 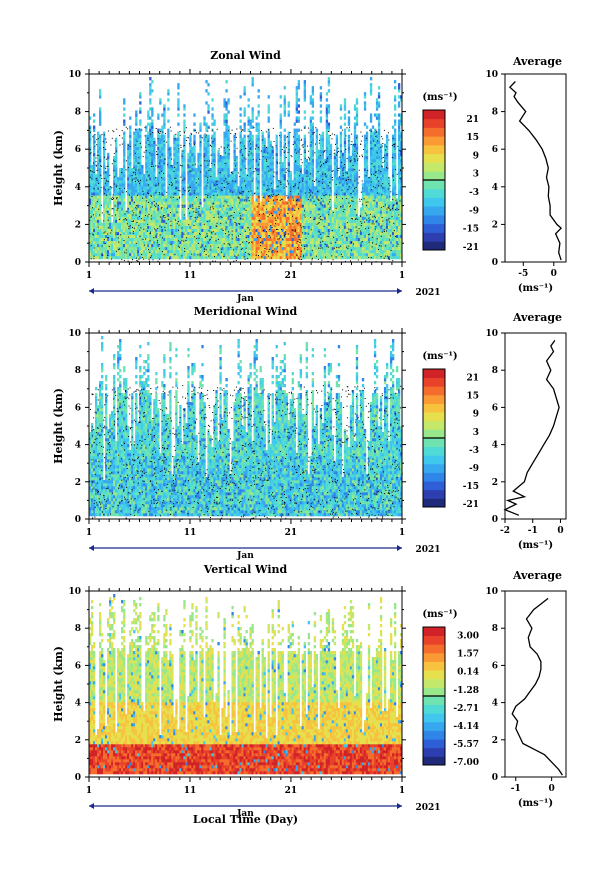 What do you see at coordinates (245, 55) in the screenshot?
I see `panel-title: Zonal Wind` at bounding box center [245, 55].